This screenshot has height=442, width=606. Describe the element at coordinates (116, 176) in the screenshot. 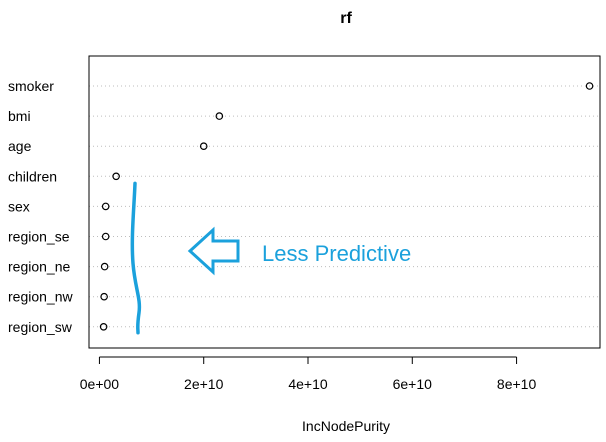

I see `data-point-children` at that location.